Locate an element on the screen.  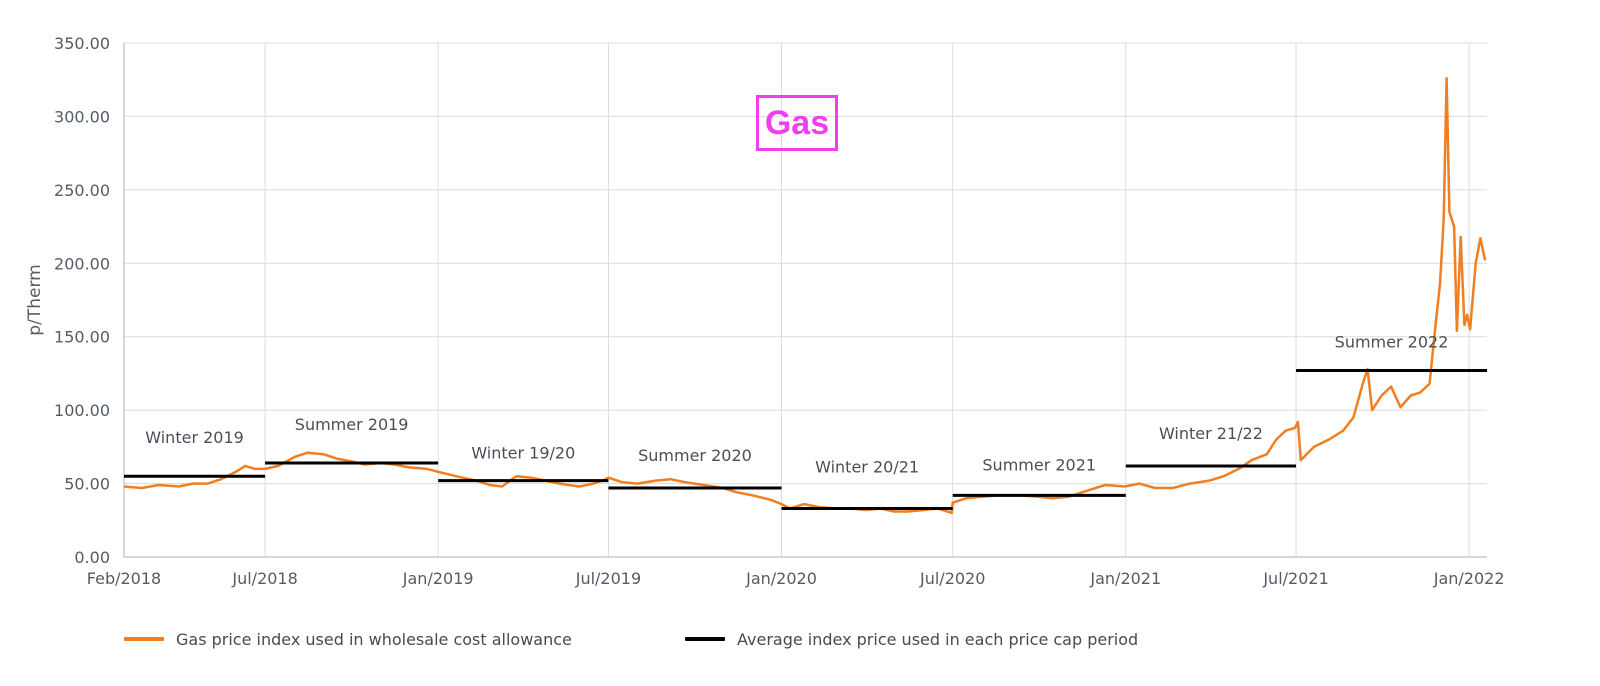
x-tick-label: Feb/2018 is located at coordinates (124, 578).